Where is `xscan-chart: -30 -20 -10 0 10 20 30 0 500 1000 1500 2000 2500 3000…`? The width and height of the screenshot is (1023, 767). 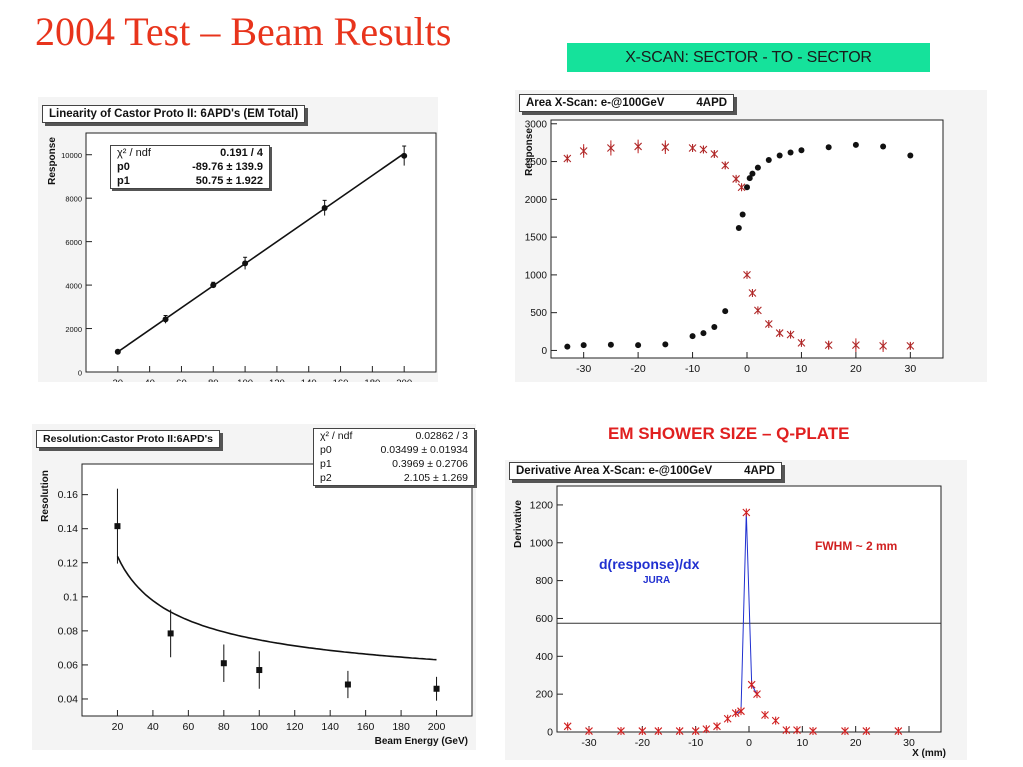
xscan-chart: -30 -20 -10 0 10 20 30 0 500 1000 1500 2000 2500 3000… is located at coordinates (734, 247).